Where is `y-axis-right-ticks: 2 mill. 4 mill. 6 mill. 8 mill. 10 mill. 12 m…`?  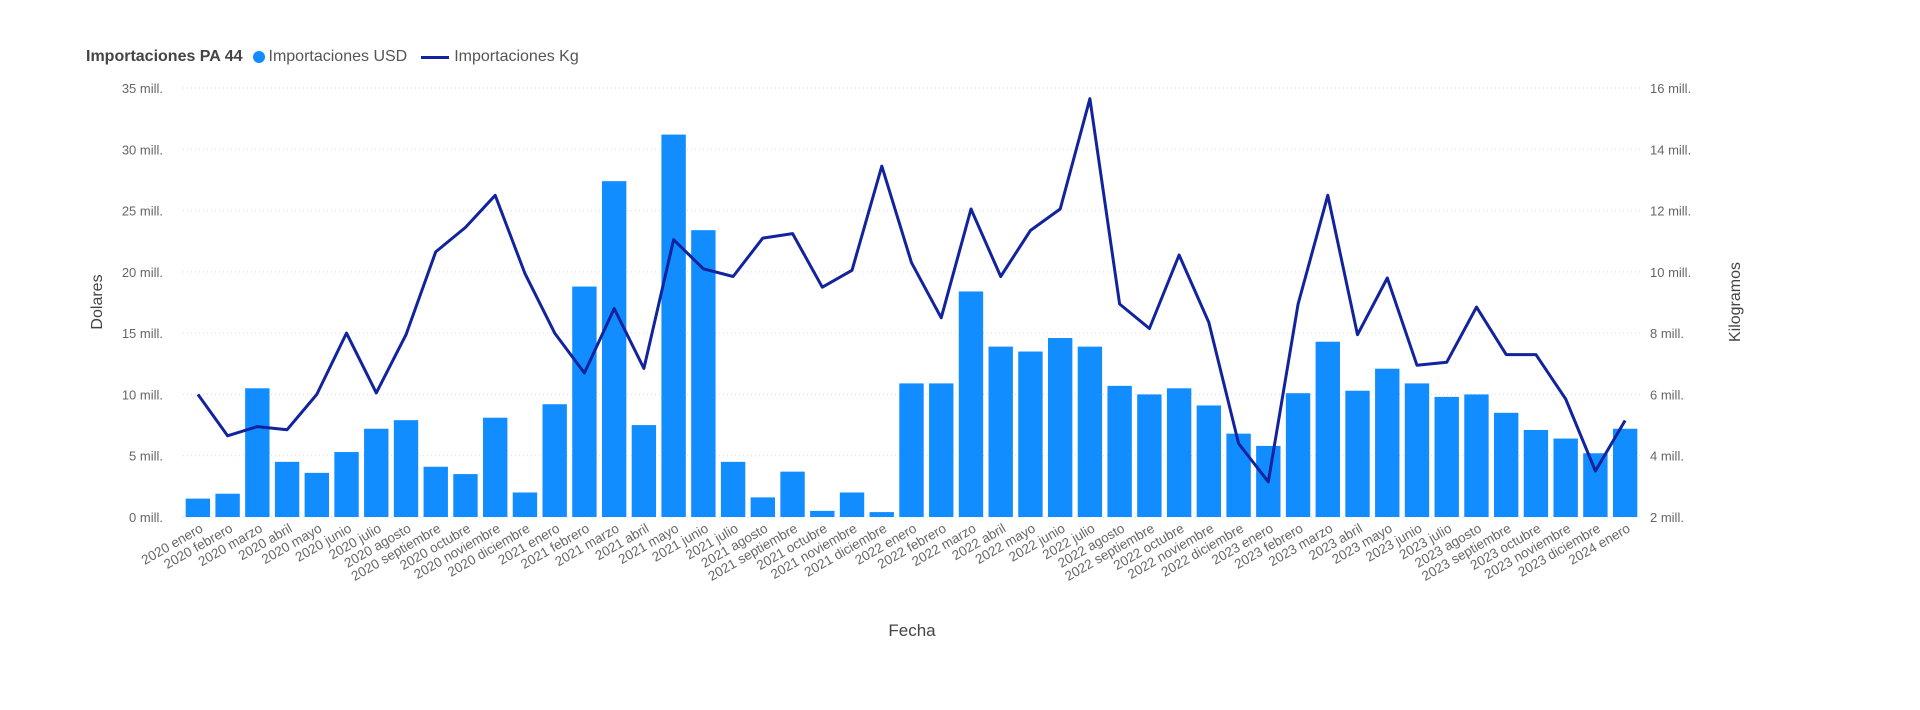
y-axis-right-ticks: 2 mill. 4 mill. 6 mill. 8 mill. 10 mill. 12 m… is located at coordinates (1670, 303).